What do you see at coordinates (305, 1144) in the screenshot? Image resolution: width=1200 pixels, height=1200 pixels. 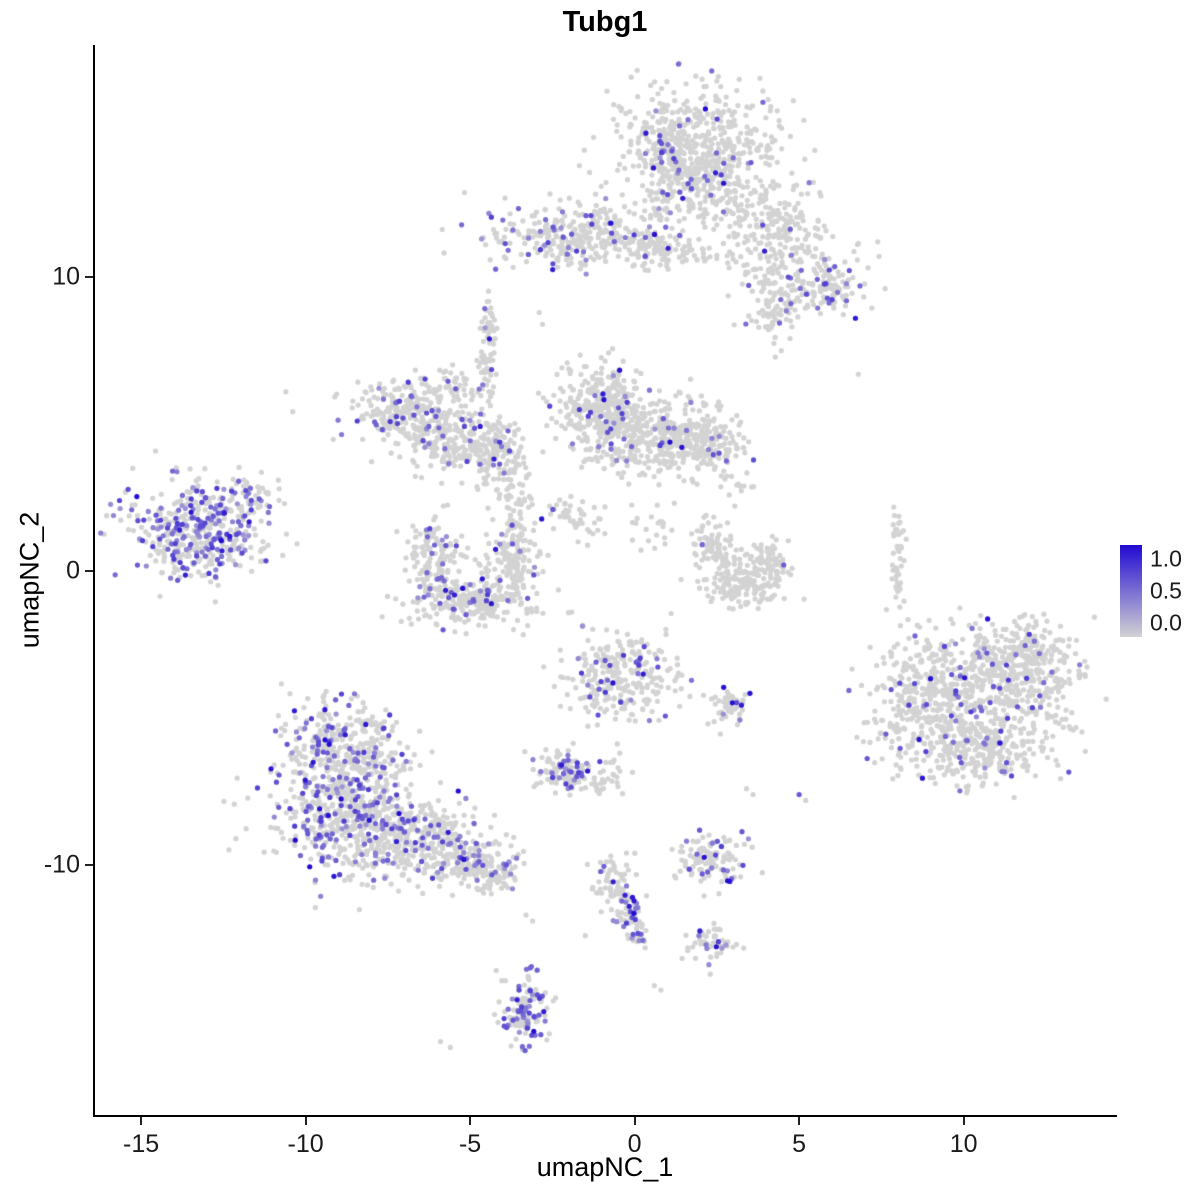 I see `x-tick-label: -10` at bounding box center [305, 1144].